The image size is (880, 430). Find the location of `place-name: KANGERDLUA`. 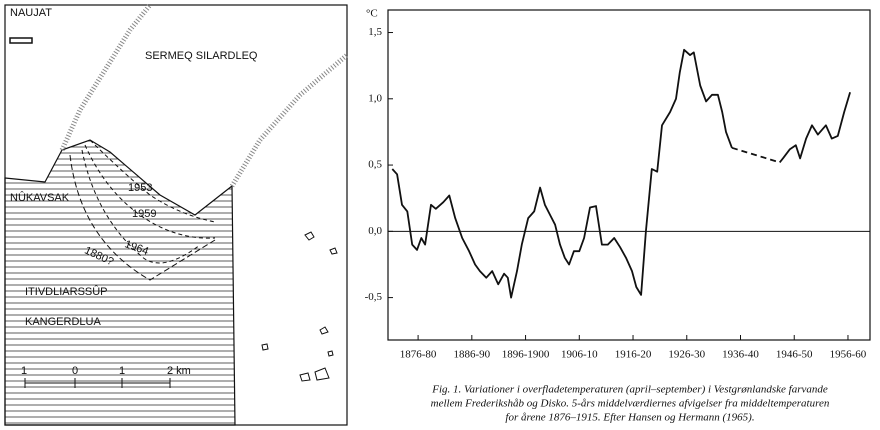

place-name: KANGERDLUA is located at coordinates (63, 322).